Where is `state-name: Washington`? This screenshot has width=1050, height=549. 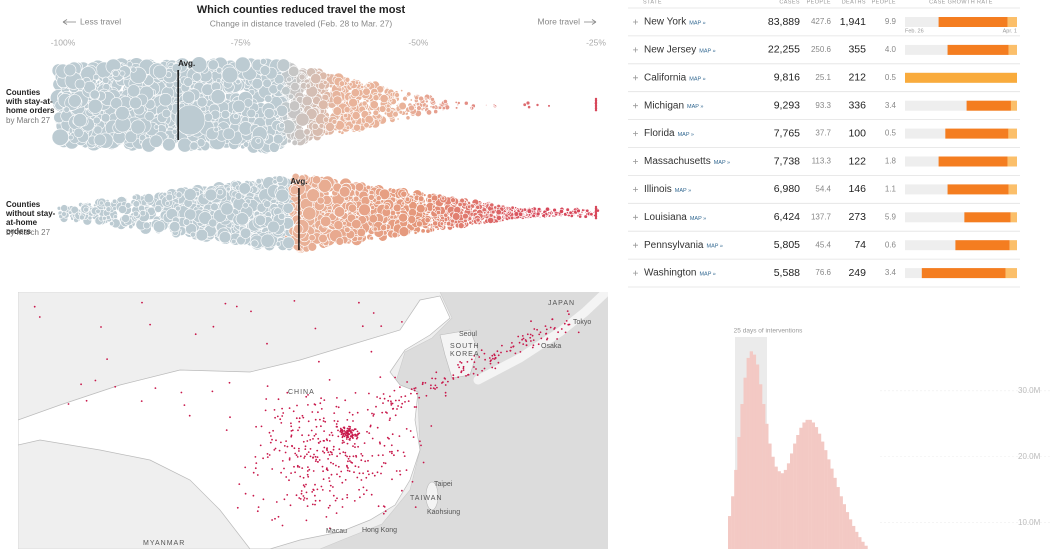
state-name: Washington is located at coordinates (670, 273).